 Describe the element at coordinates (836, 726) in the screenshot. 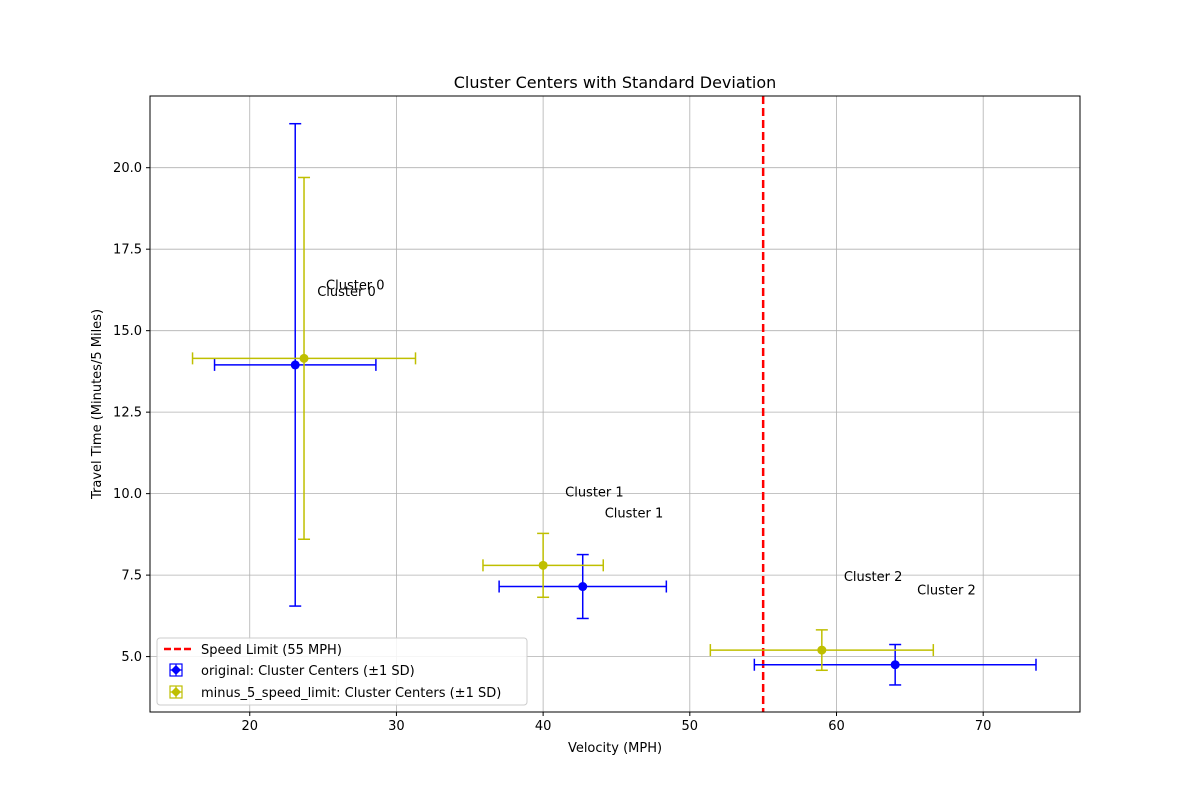

I see `x-tick-label: 60` at that location.